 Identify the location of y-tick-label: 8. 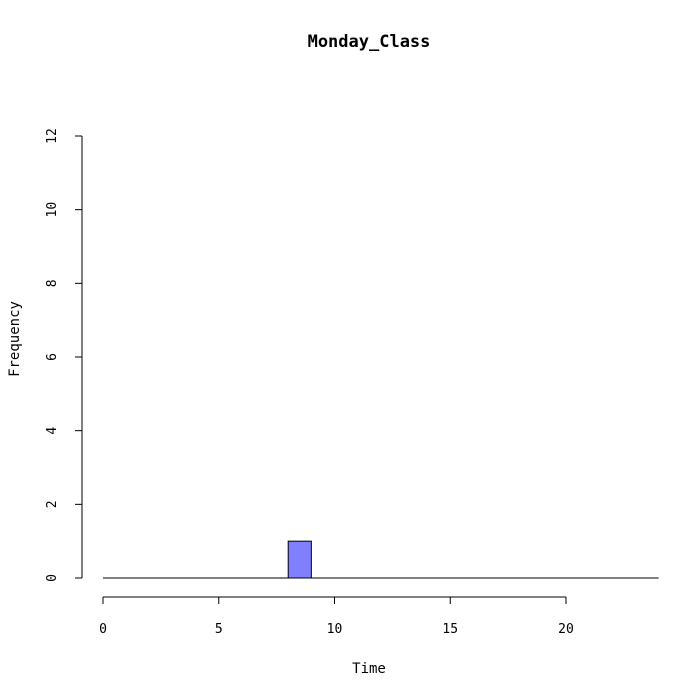
(52, 283).